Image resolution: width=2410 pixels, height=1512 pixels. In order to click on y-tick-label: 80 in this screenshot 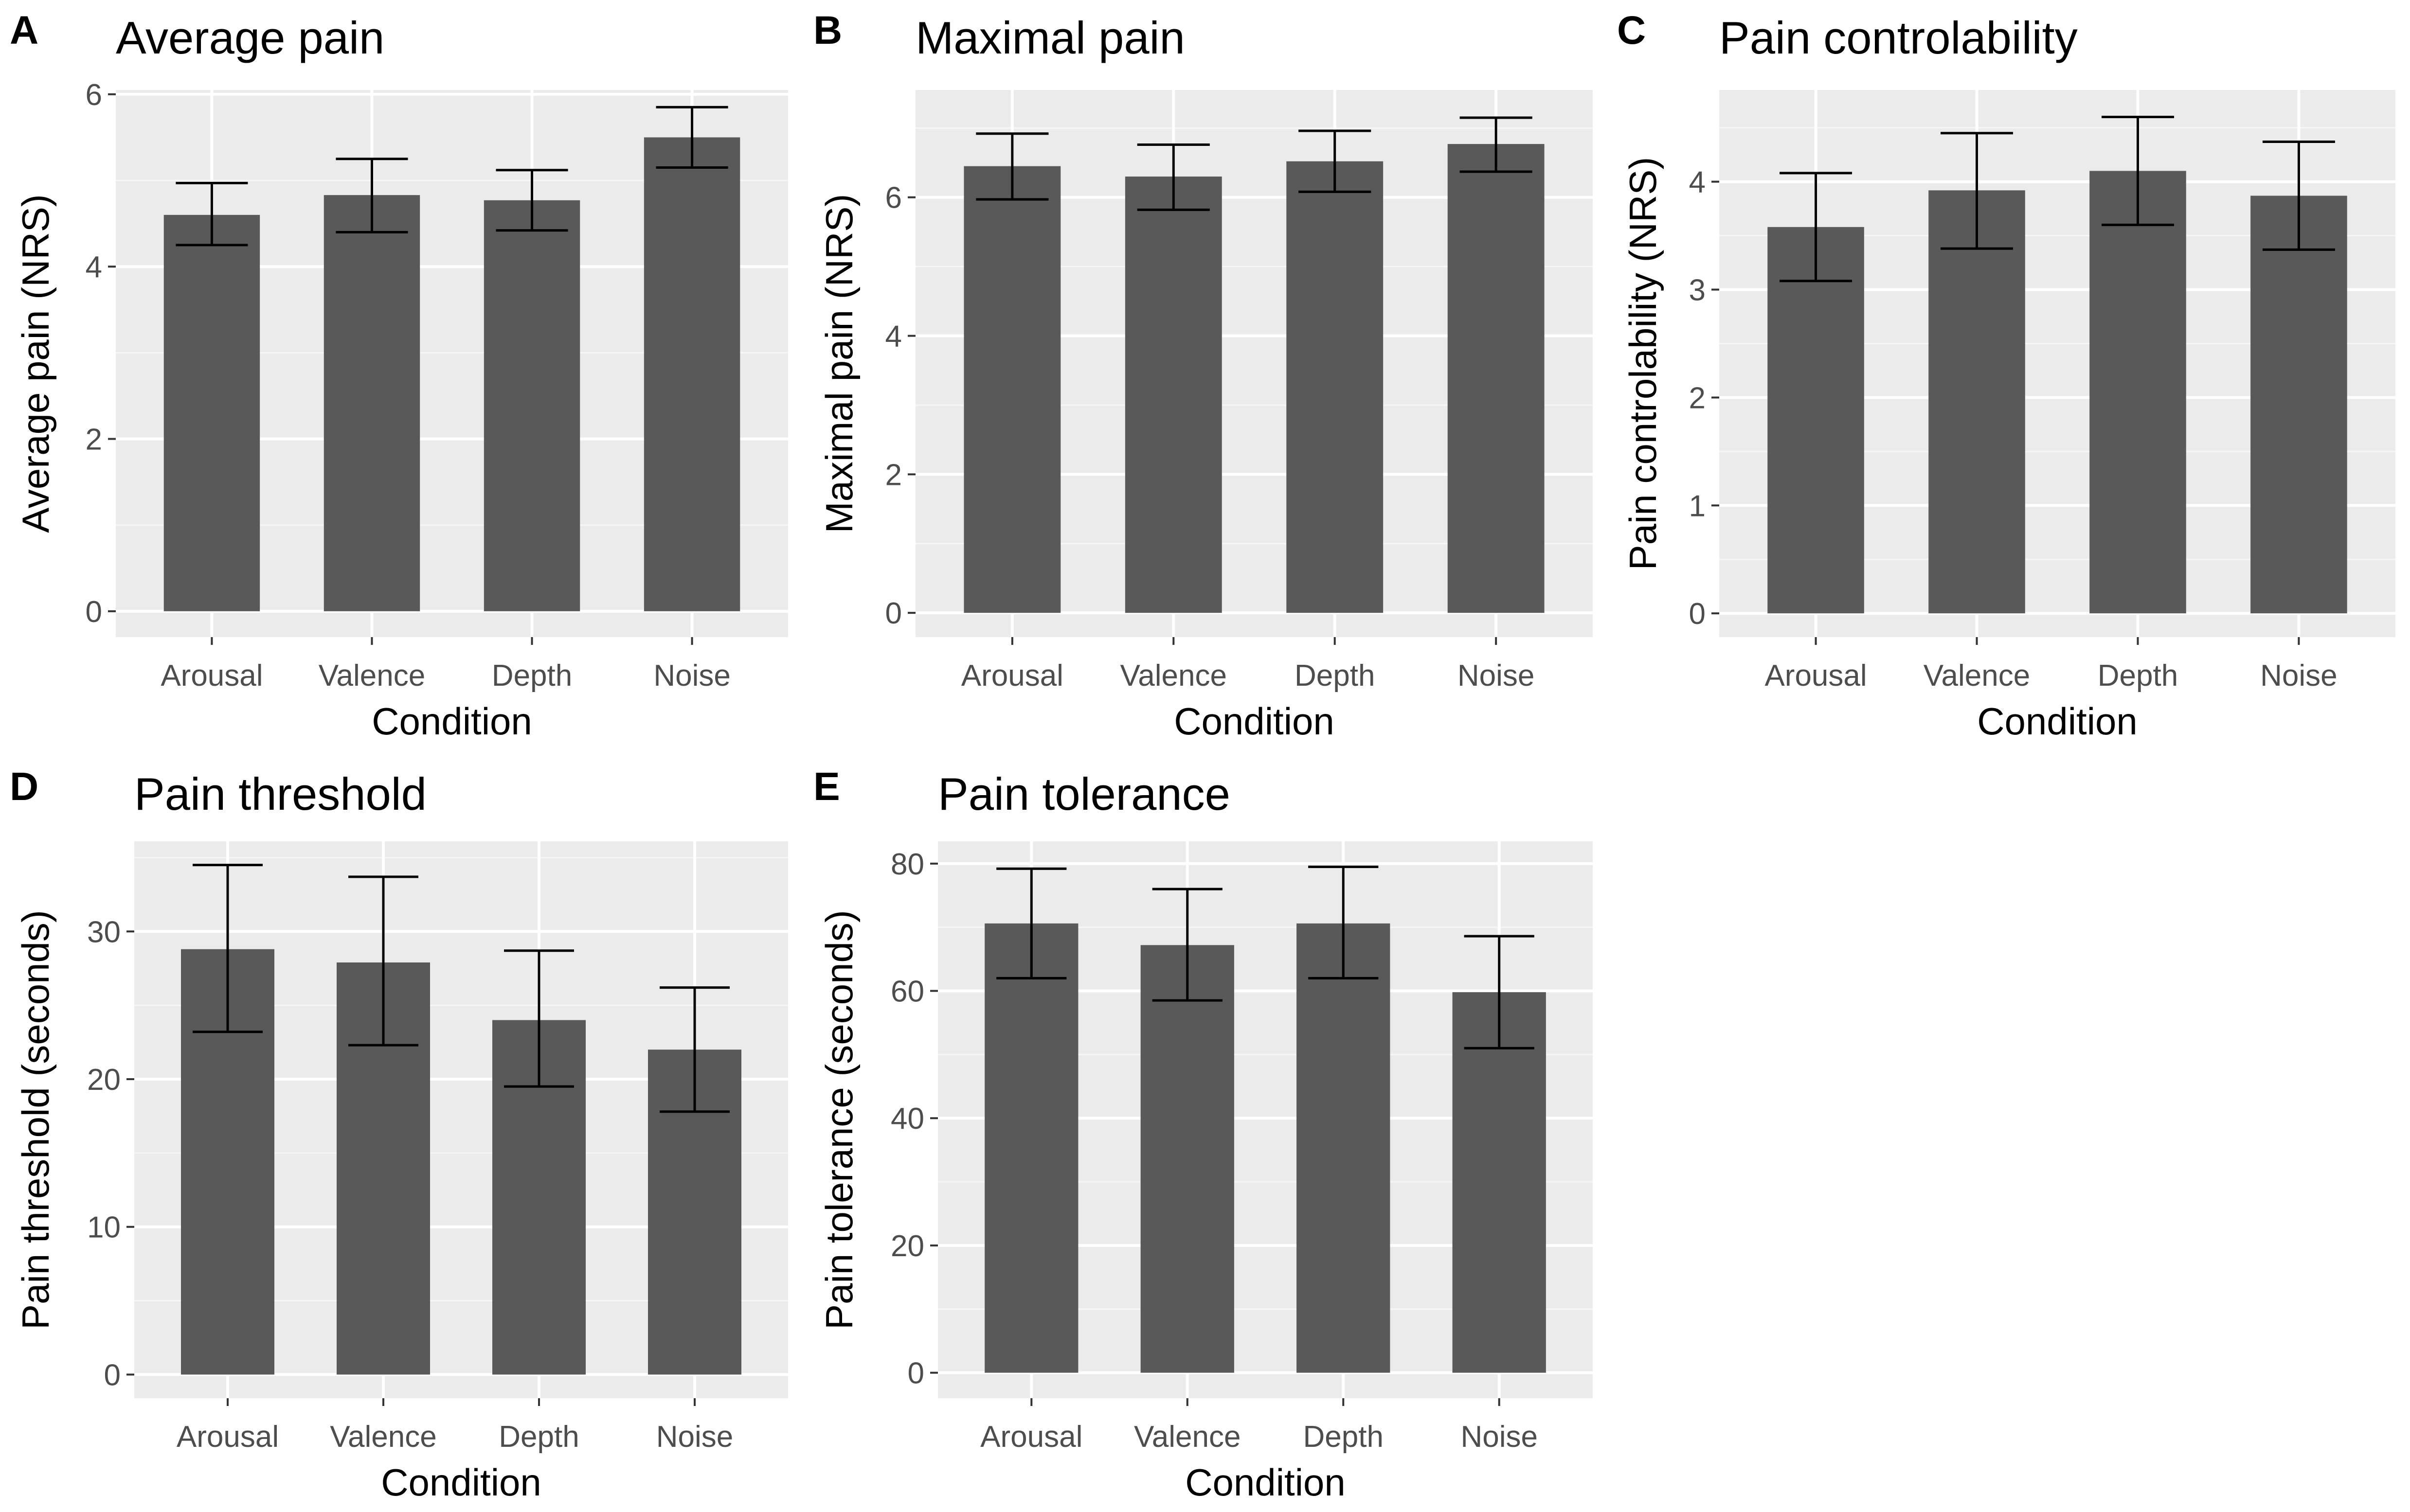, I will do `click(907, 864)`.